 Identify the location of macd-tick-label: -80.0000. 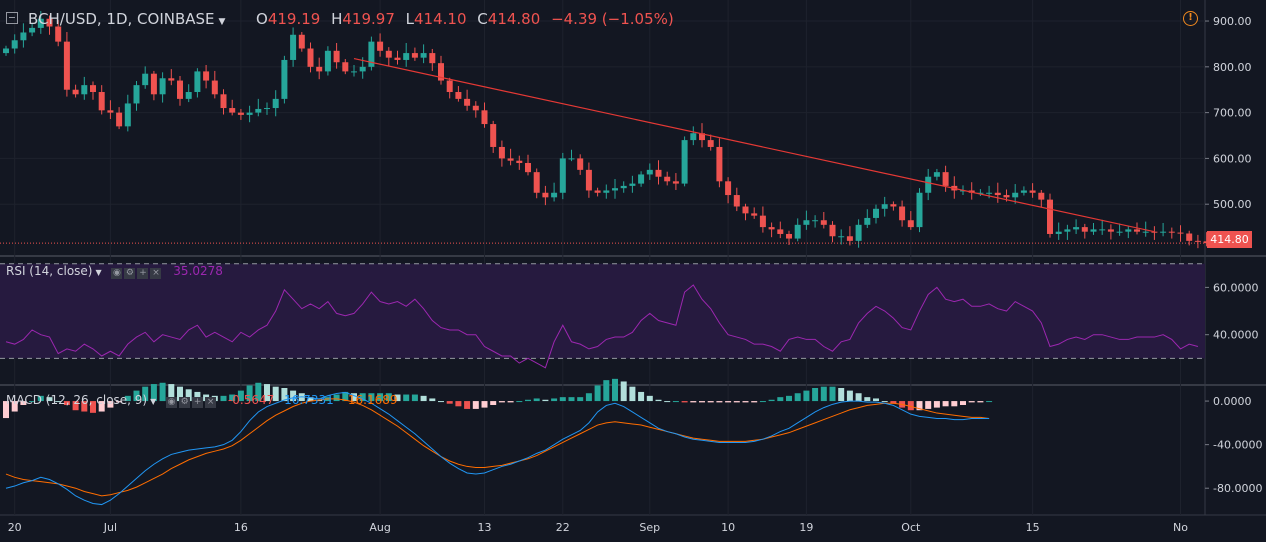
(1237, 488).